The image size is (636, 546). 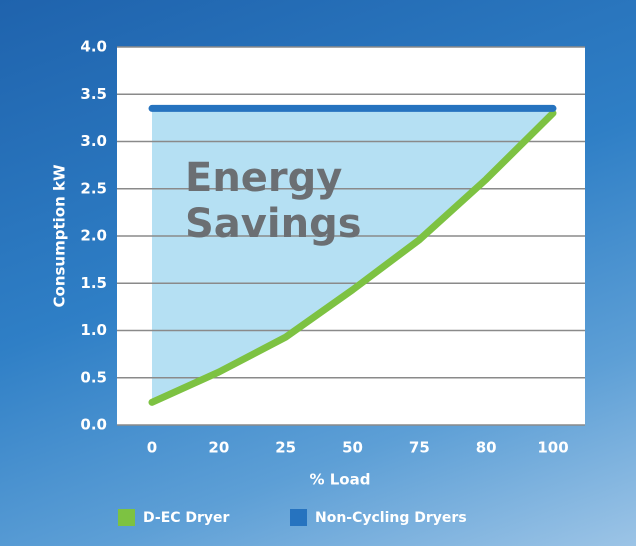 What do you see at coordinates (285, 448) in the screenshot?
I see `x-tick-label: 25` at bounding box center [285, 448].